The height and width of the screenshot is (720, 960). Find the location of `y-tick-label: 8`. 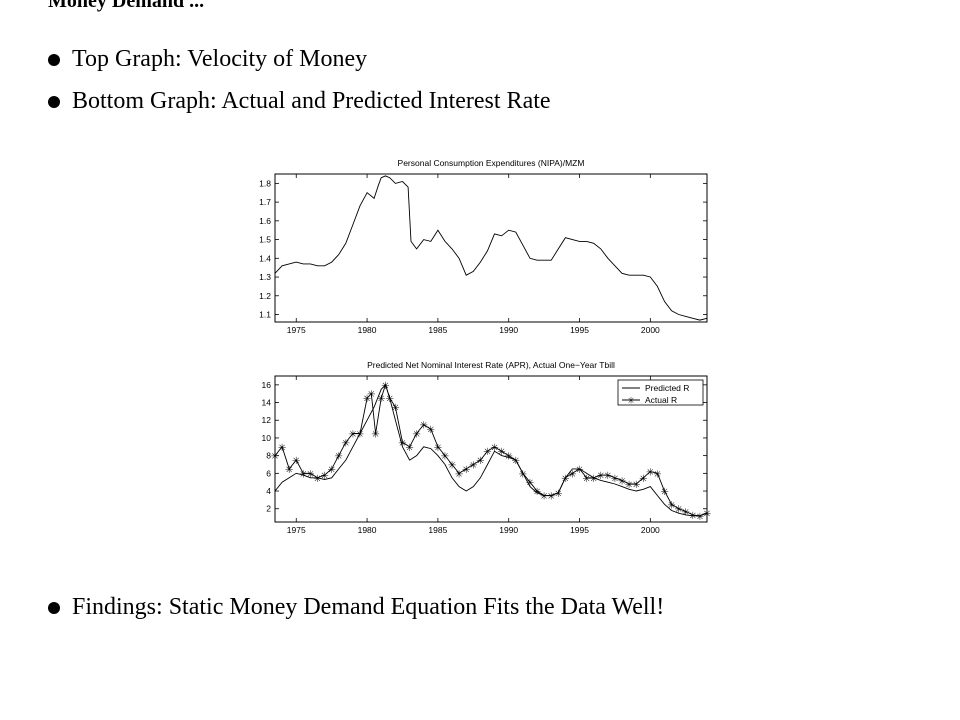

y-tick-label: 8 is located at coordinates (268, 456).